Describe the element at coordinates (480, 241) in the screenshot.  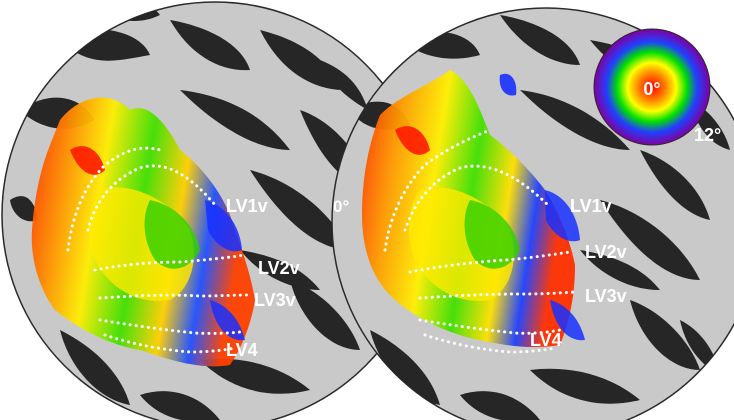
I see `right-area-boundaries` at that location.